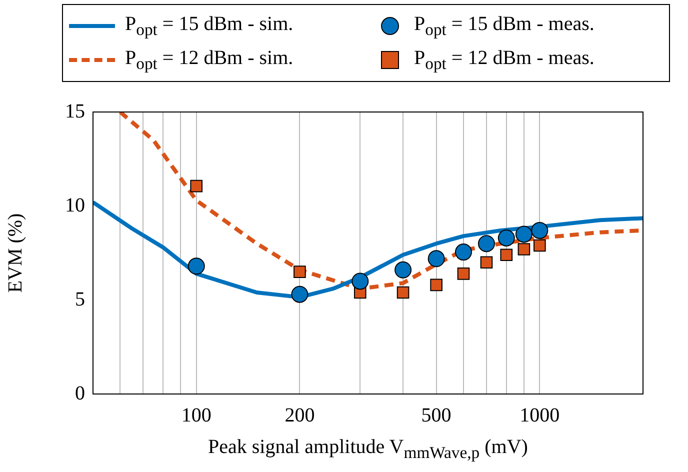 Image resolution: width=688 pixels, height=472 pixels. Describe the element at coordinates (196, 415) in the screenshot. I see `x-tick-label: 100` at that location.